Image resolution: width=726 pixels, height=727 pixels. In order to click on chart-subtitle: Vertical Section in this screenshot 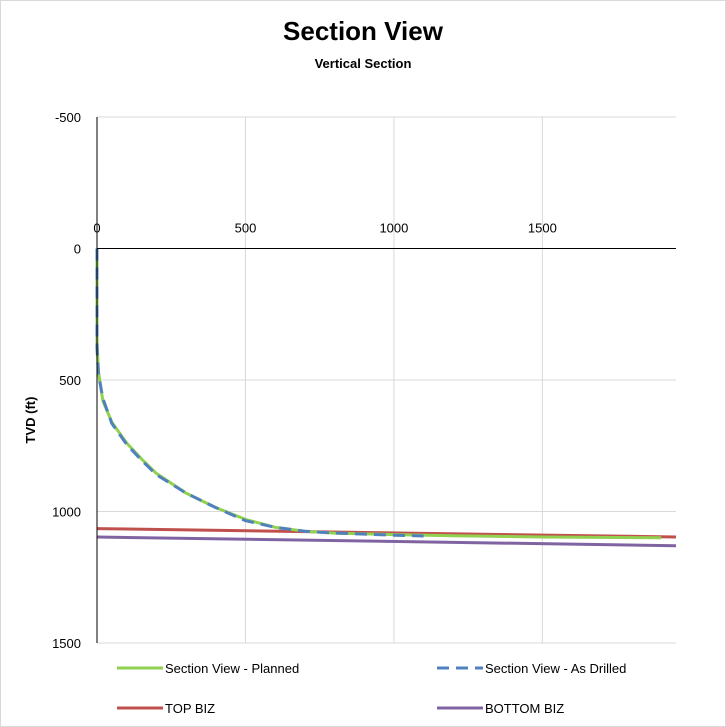, I will do `click(363, 63)`.